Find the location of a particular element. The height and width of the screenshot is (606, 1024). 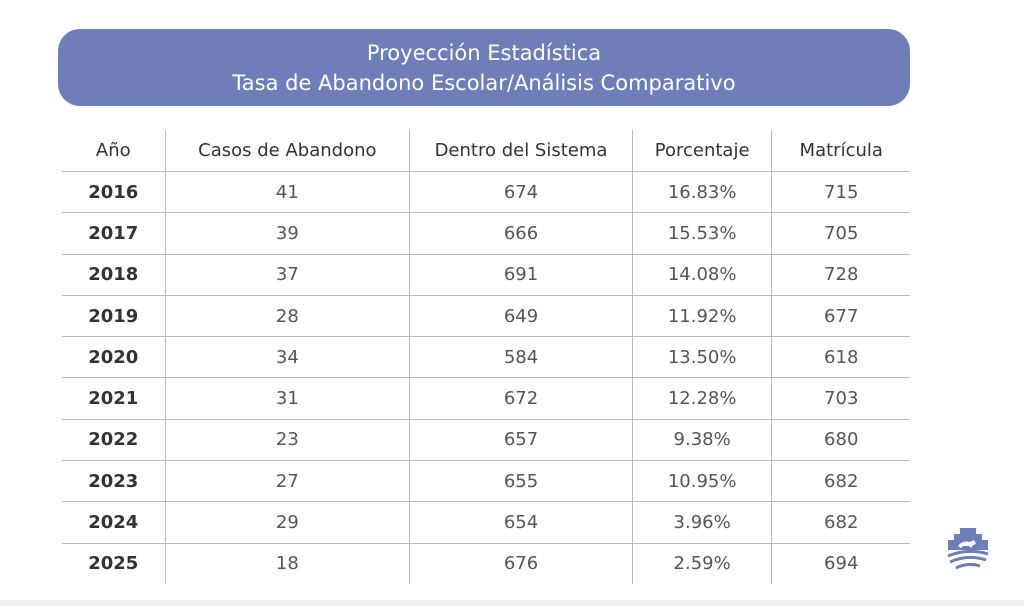

cell-enrollment: 703 is located at coordinates (840, 398).